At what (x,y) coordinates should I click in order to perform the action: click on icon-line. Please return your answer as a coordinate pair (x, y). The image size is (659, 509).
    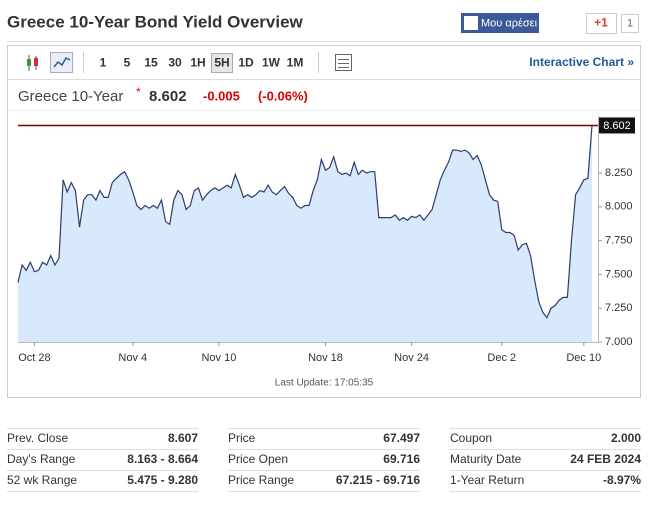
    Looking at the image, I should click on (62, 62).